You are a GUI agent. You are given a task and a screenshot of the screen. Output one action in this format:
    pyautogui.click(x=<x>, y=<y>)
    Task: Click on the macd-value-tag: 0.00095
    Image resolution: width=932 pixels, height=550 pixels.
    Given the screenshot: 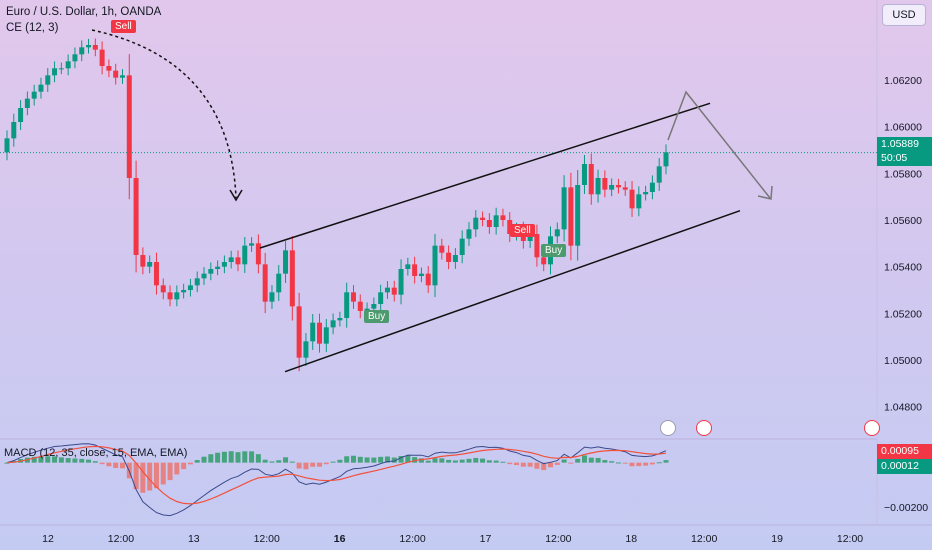 What is the action you would take?
    pyautogui.click(x=904, y=451)
    